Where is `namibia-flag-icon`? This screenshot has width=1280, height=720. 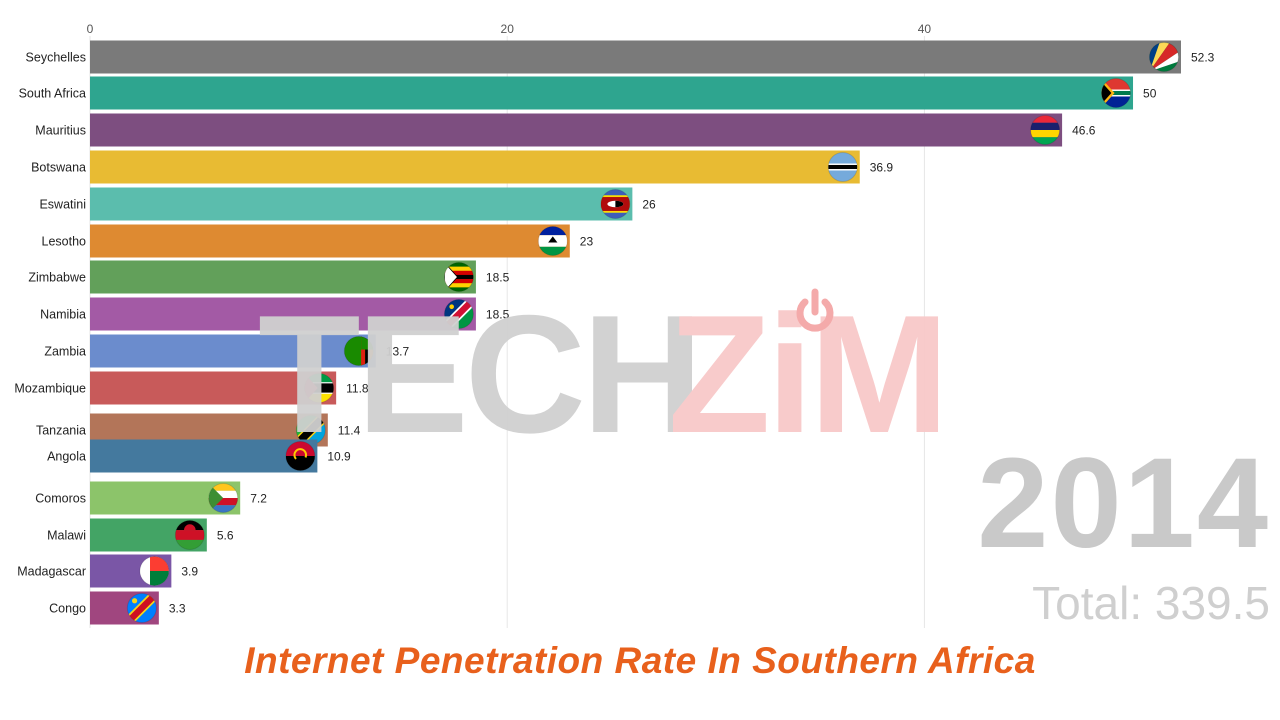
namibia-flag-icon is located at coordinates (458, 314).